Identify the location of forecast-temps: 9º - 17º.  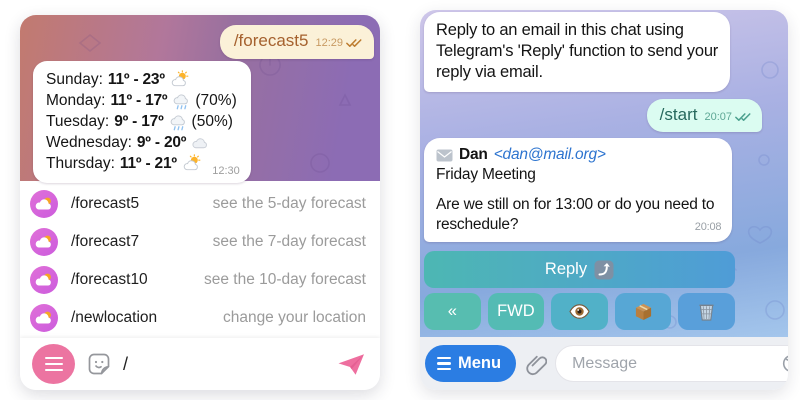
(139, 121).